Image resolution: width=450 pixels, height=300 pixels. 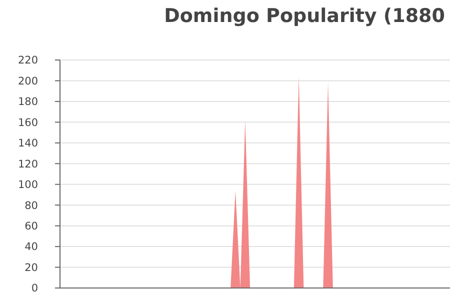 What do you see at coordinates (304, 16) in the screenshot?
I see `chart-title: Domingo Popularity (1880` at bounding box center [304, 16].